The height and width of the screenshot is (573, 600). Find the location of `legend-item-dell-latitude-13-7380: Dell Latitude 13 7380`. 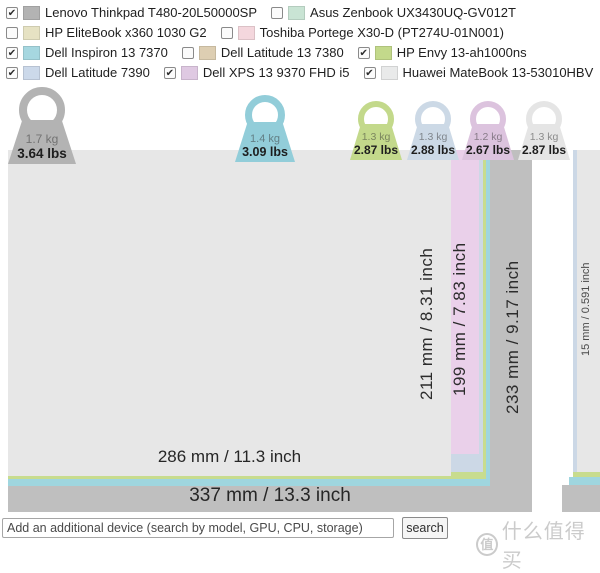

legend-item-dell-latitude-13-7380: Dell Latitude 13 7380 is located at coordinates (262, 52).